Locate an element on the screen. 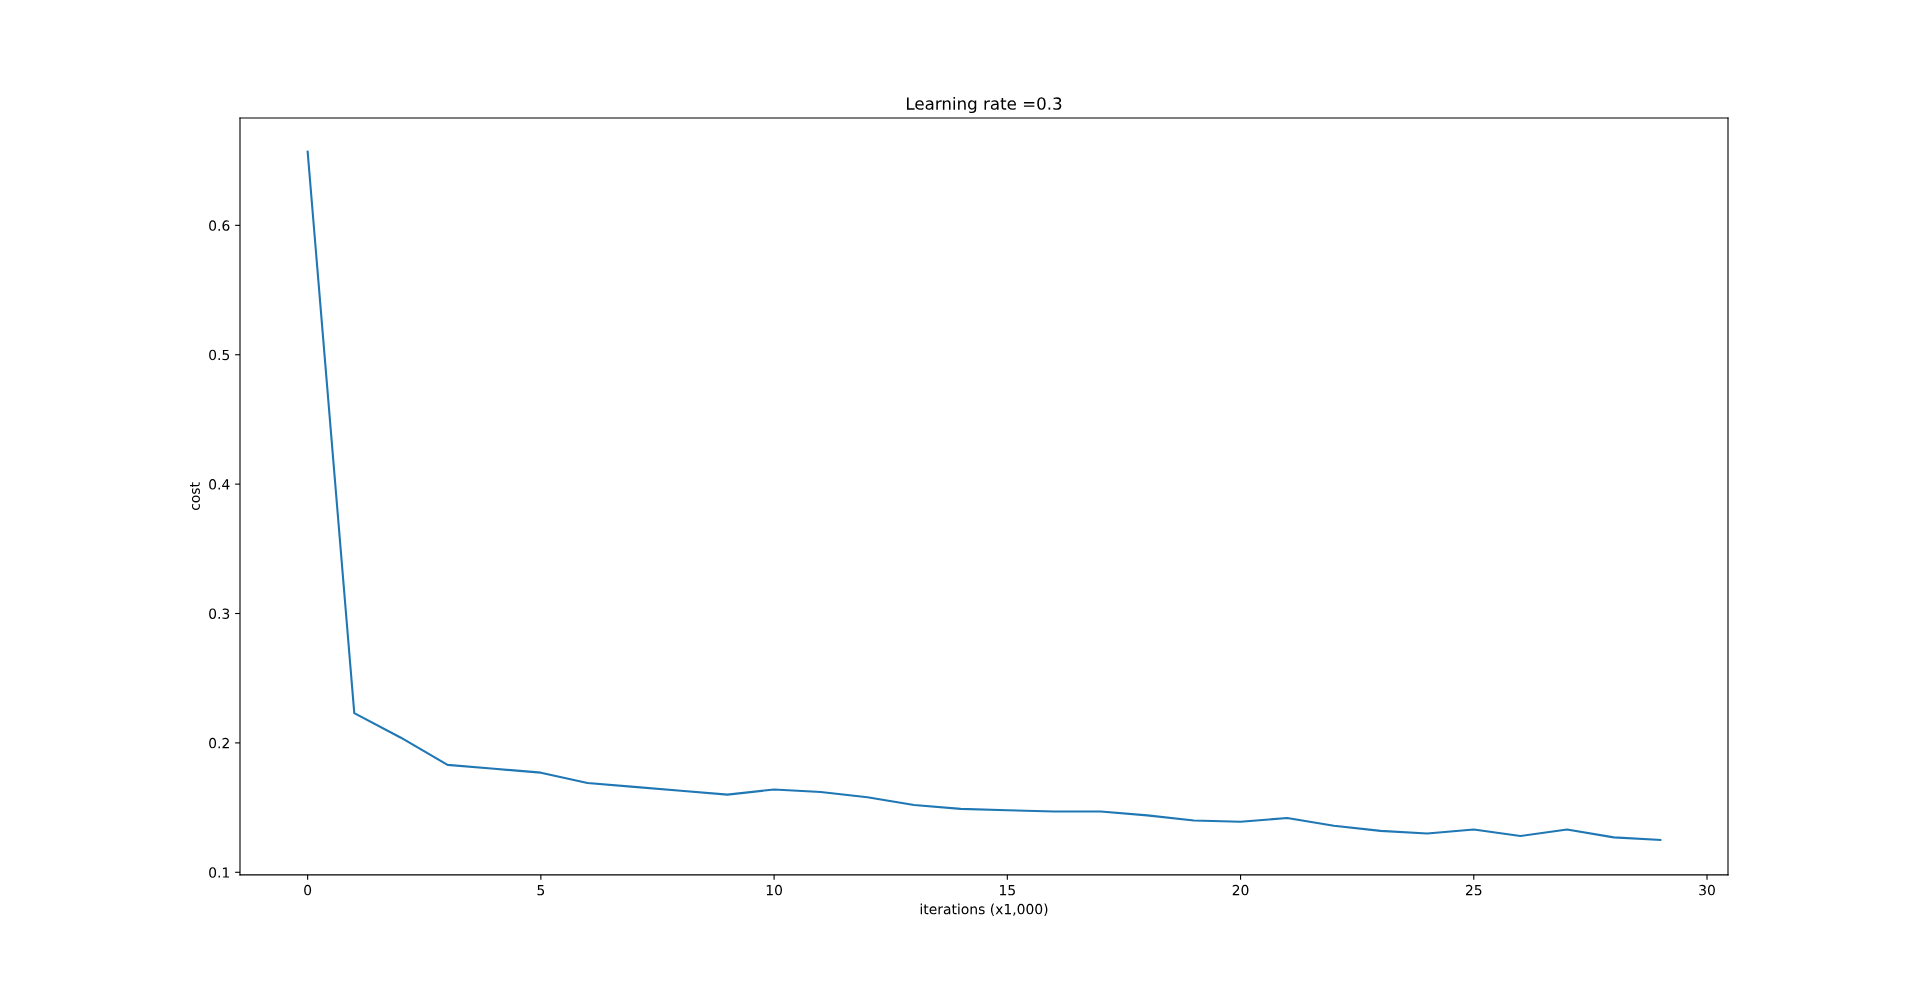 The height and width of the screenshot is (983, 1920). x-tick-label: 20 is located at coordinates (1240, 890).